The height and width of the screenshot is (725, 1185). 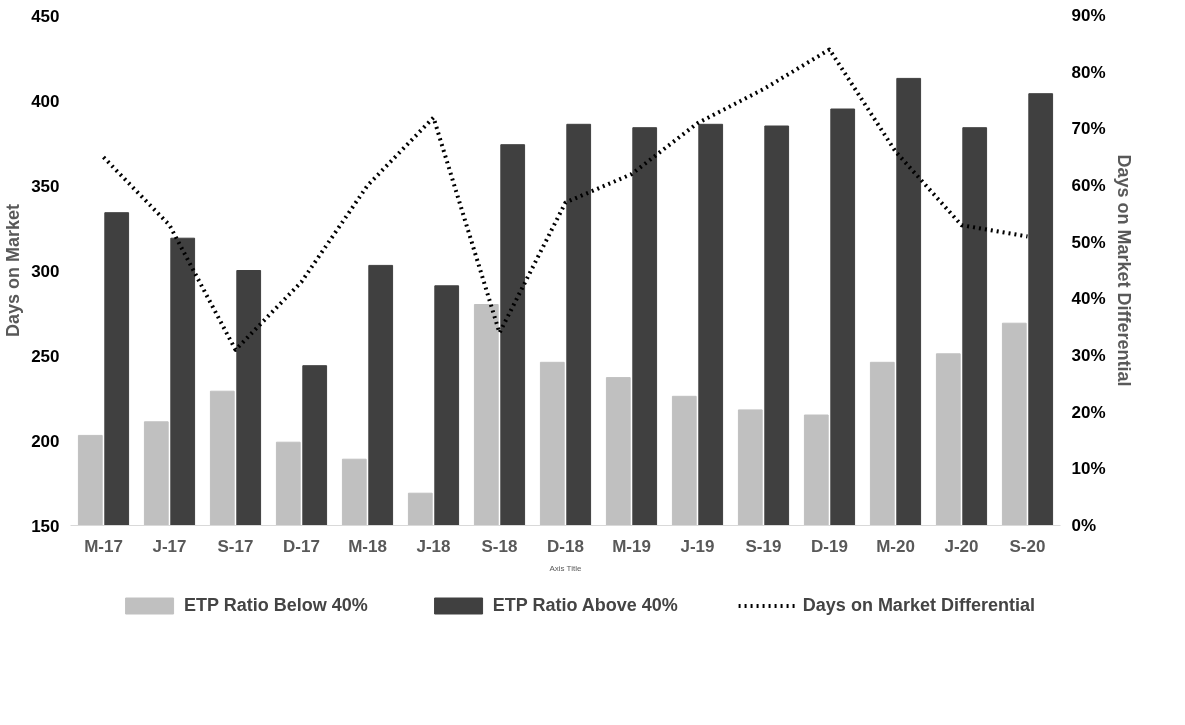 I want to click on y2-tick-label: 40%, so click(x=1088, y=299).